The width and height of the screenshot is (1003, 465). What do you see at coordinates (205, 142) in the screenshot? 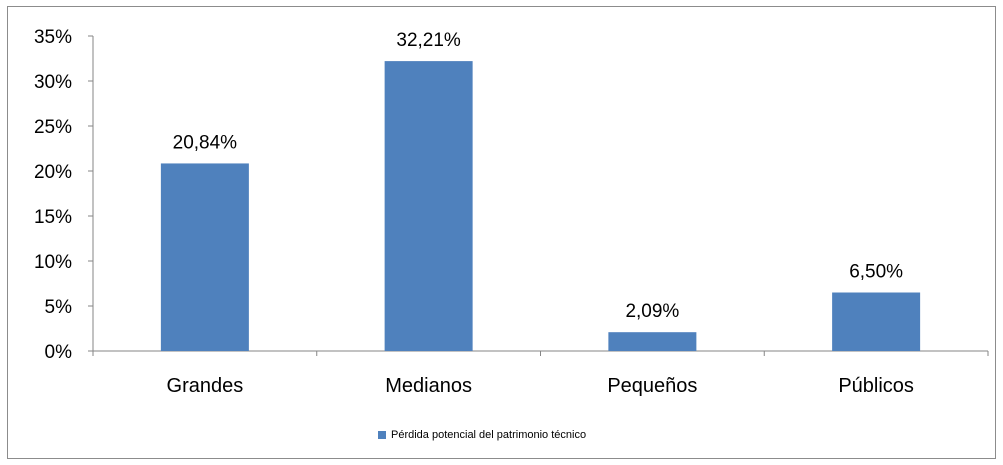
I see `data-label: 20,84%` at bounding box center [205, 142].